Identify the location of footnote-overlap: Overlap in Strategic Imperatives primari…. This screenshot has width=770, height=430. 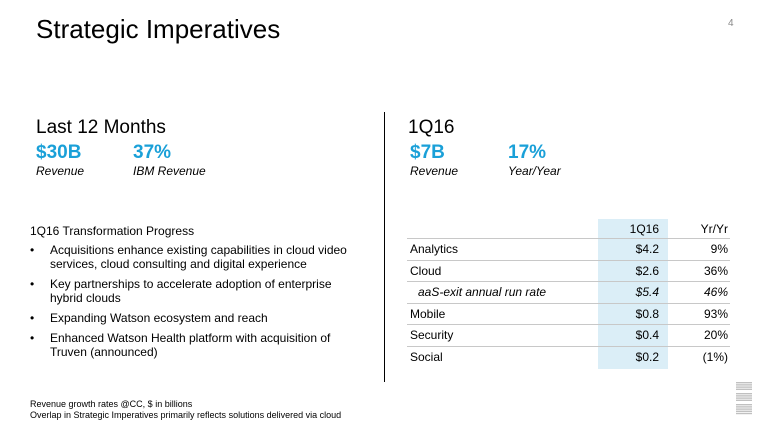
(186, 415).